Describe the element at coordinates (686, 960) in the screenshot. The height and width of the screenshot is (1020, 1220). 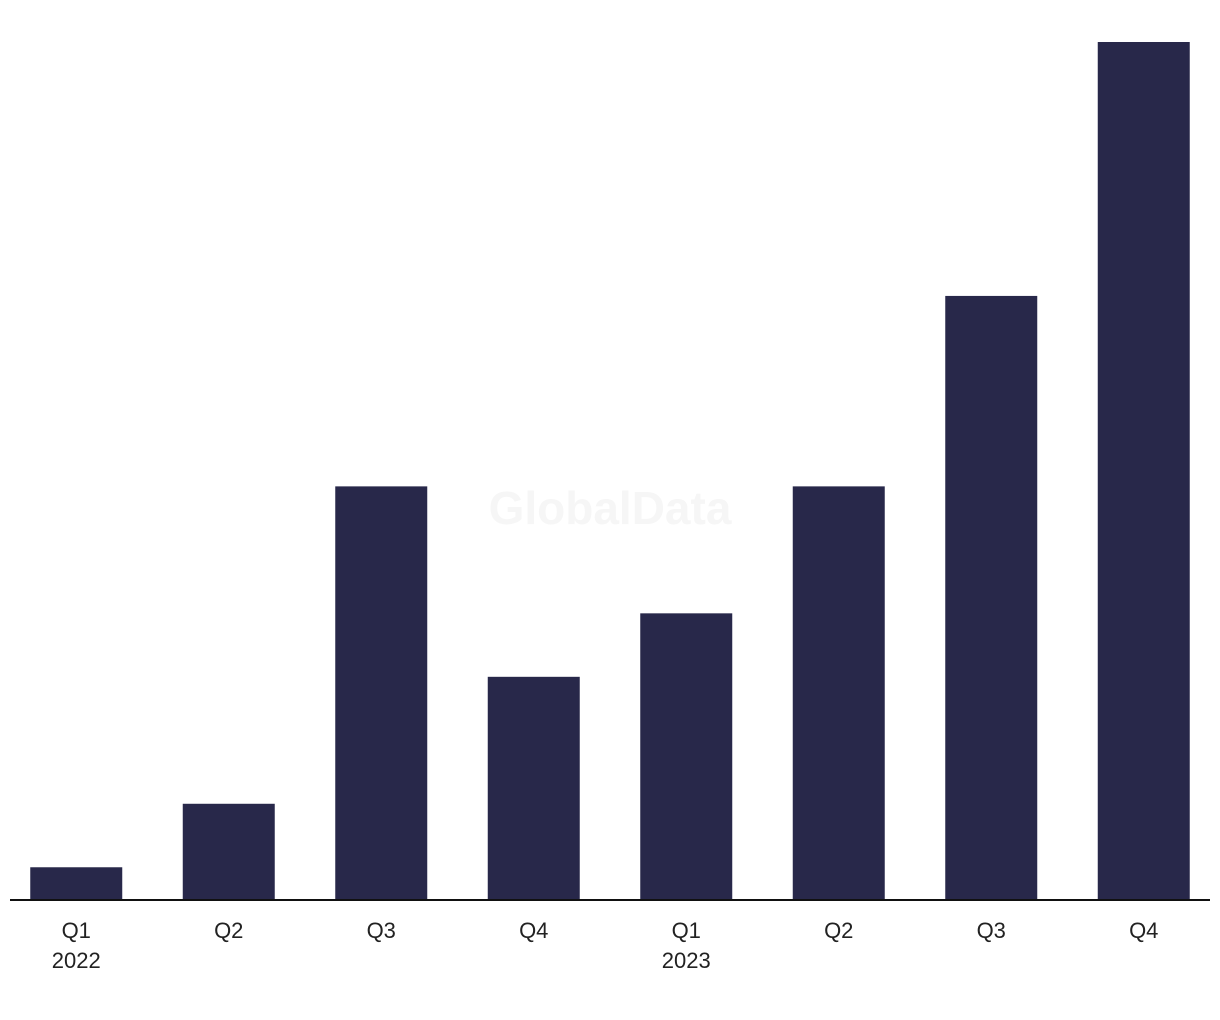
I see `year-label: 2023` at that location.